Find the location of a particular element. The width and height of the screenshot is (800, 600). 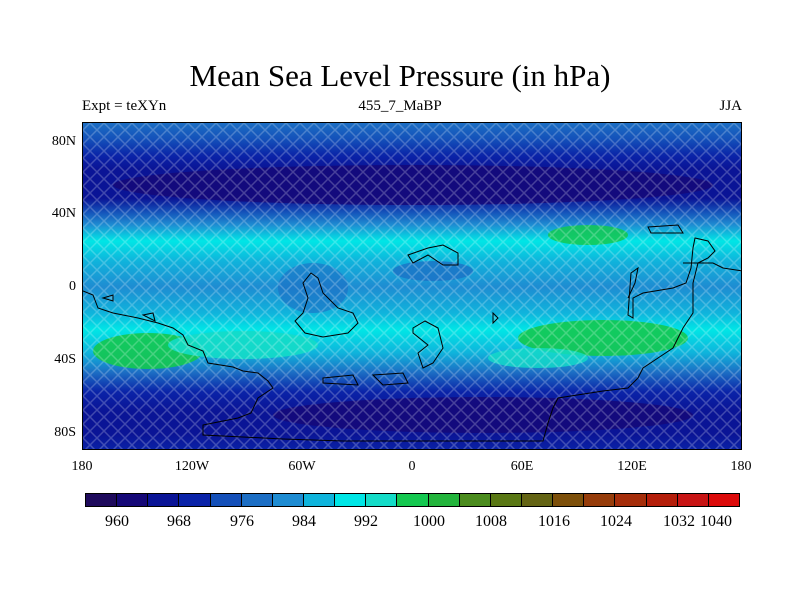

colorbar-label: 1016 is located at coordinates (554, 521).